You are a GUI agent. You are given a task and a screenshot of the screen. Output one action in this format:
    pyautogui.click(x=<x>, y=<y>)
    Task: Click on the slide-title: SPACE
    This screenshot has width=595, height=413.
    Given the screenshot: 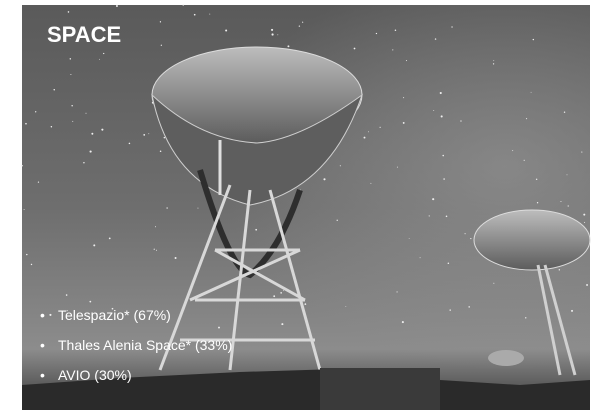 What is the action you would take?
    pyautogui.click(x=84, y=34)
    